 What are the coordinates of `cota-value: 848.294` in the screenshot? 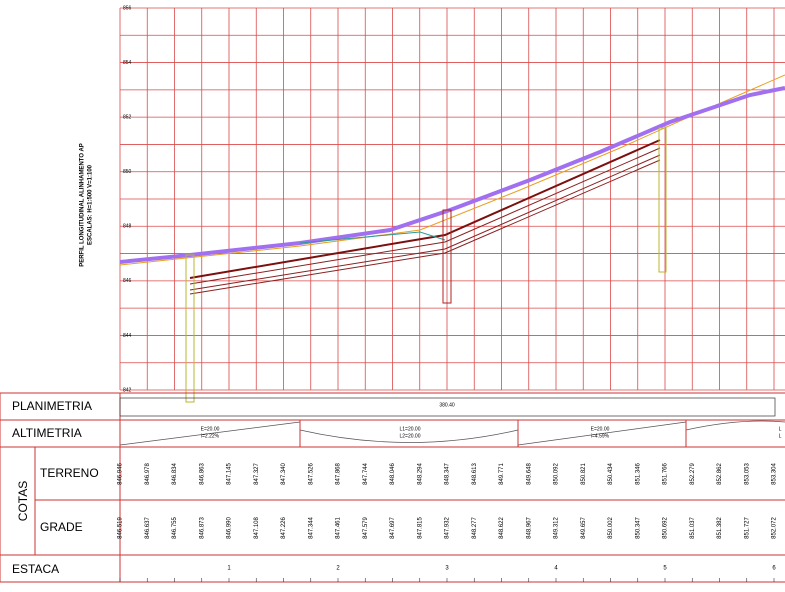 It's located at (420, 474).